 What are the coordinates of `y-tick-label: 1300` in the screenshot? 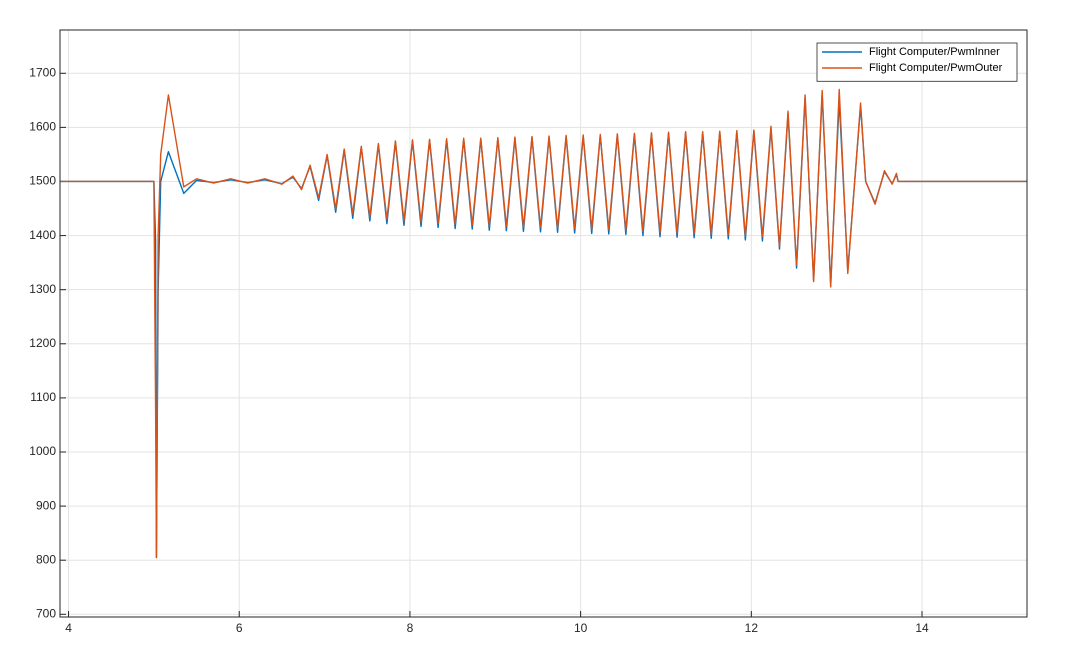 It's located at (42, 289).